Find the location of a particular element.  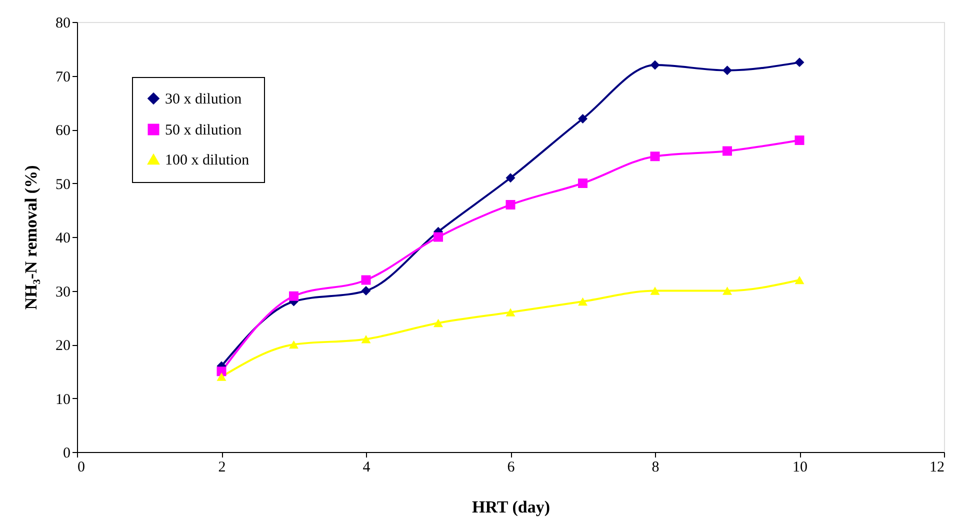

y-tick-label: 60 is located at coordinates (63, 131).